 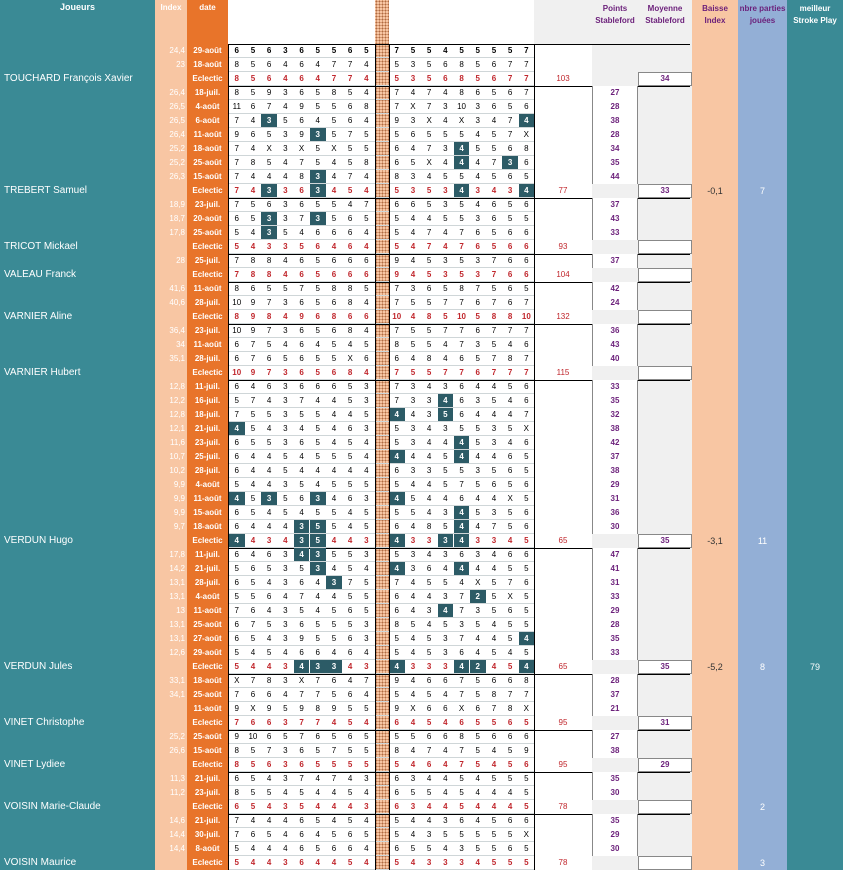 What do you see at coordinates (207, 218) in the screenshot?
I see `date-cell: 20-août` at bounding box center [207, 218].